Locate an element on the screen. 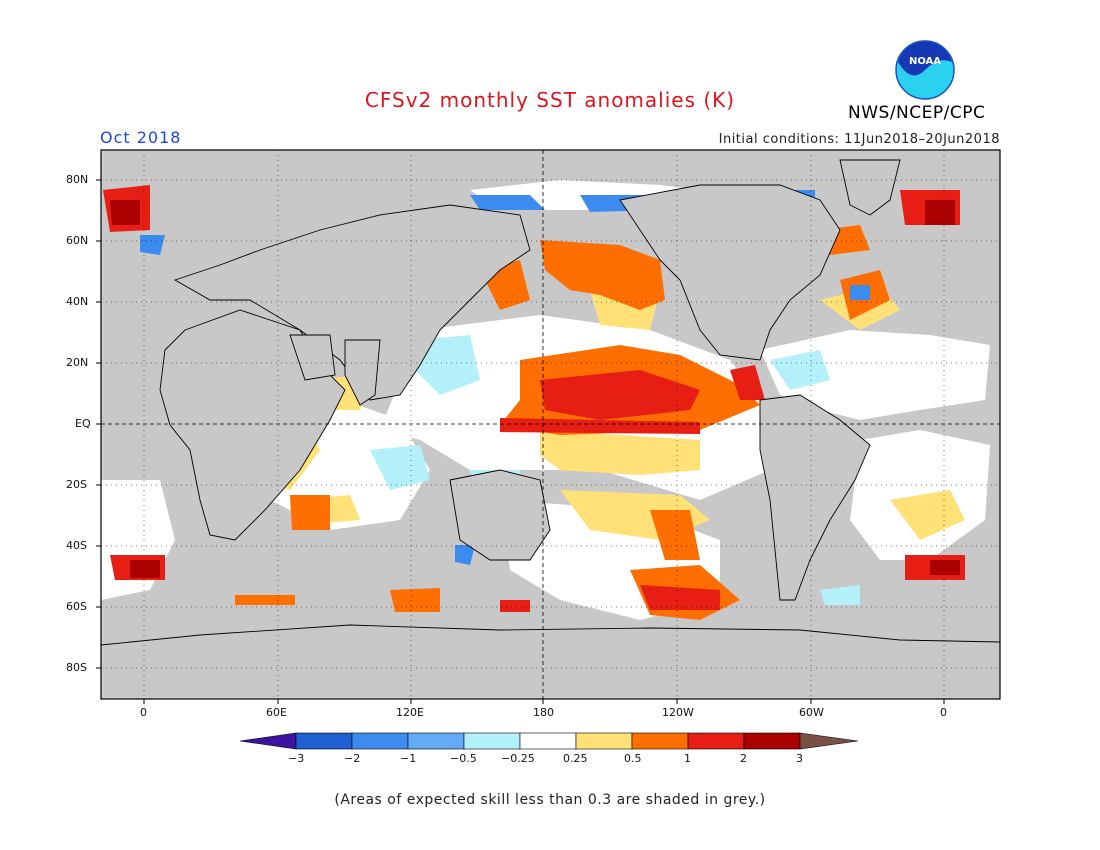 The width and height of the screenshot is (1100, 850). lat-label: 80N is located at coordinates (77, 179).